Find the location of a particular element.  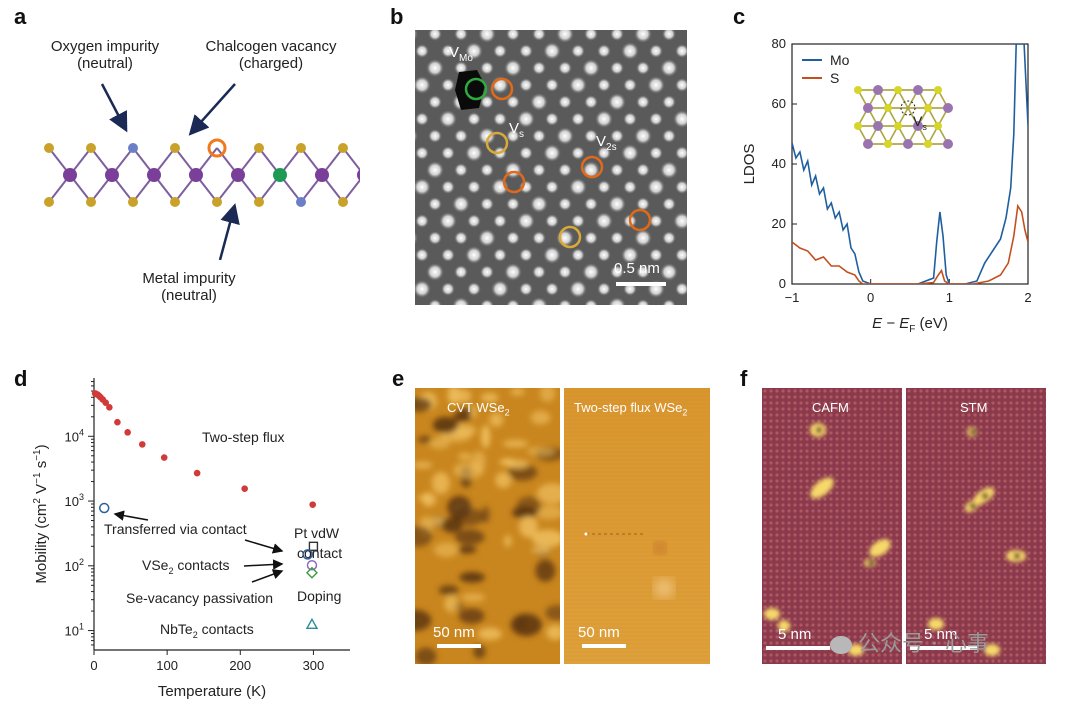

arrow-vse2 is located at coordinates (263, 564).